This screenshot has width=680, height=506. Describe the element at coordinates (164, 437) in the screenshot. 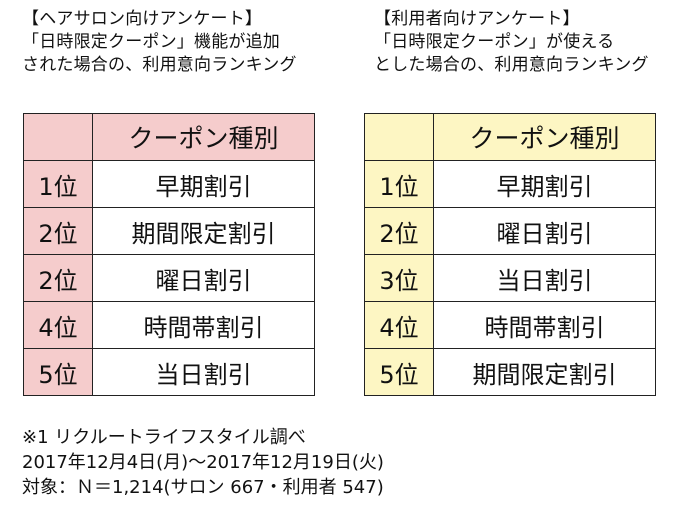

I see `footnote-source: ※1 リクルートライフスタイル調べ` at that location.